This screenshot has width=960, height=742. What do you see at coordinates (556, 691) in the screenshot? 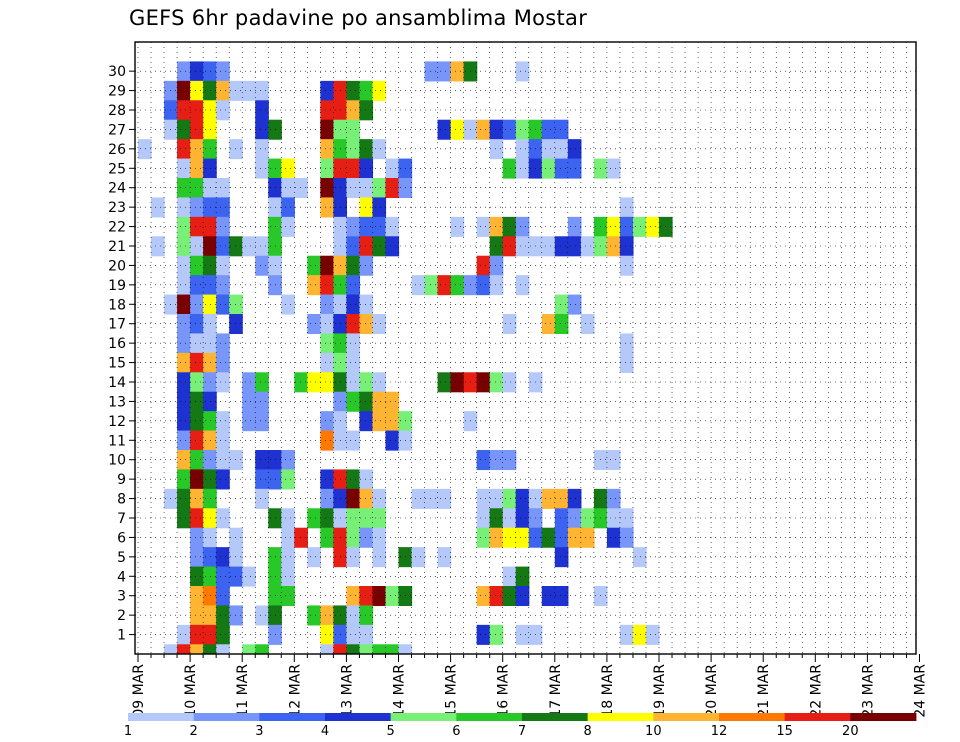
I see `x-tick-label: 17 MAR` at bounding box center [556, 691].